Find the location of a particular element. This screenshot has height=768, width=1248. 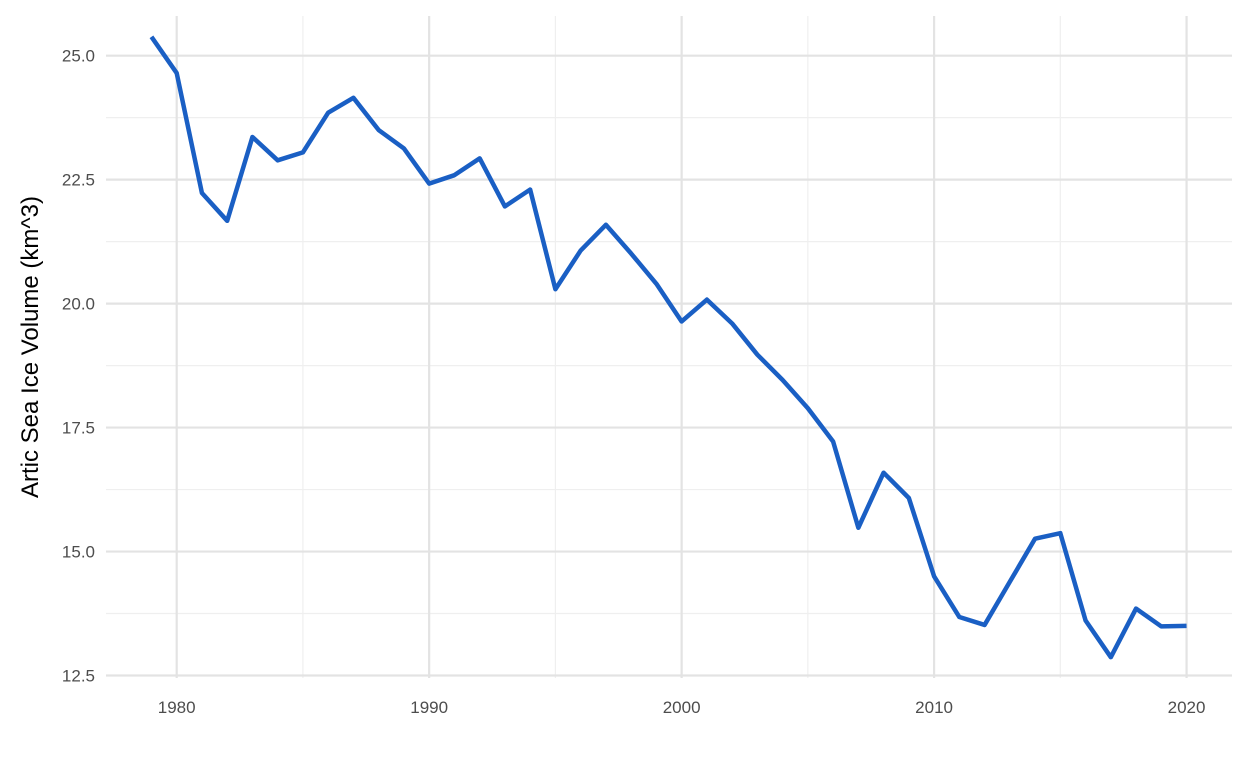

y-tick-label: 20.0 is located at coordinates (78, 304).